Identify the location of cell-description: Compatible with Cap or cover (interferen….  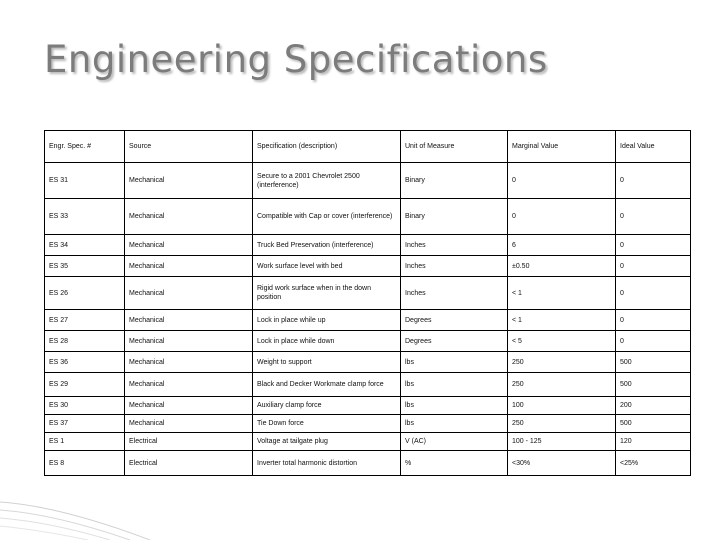
(326, 216).